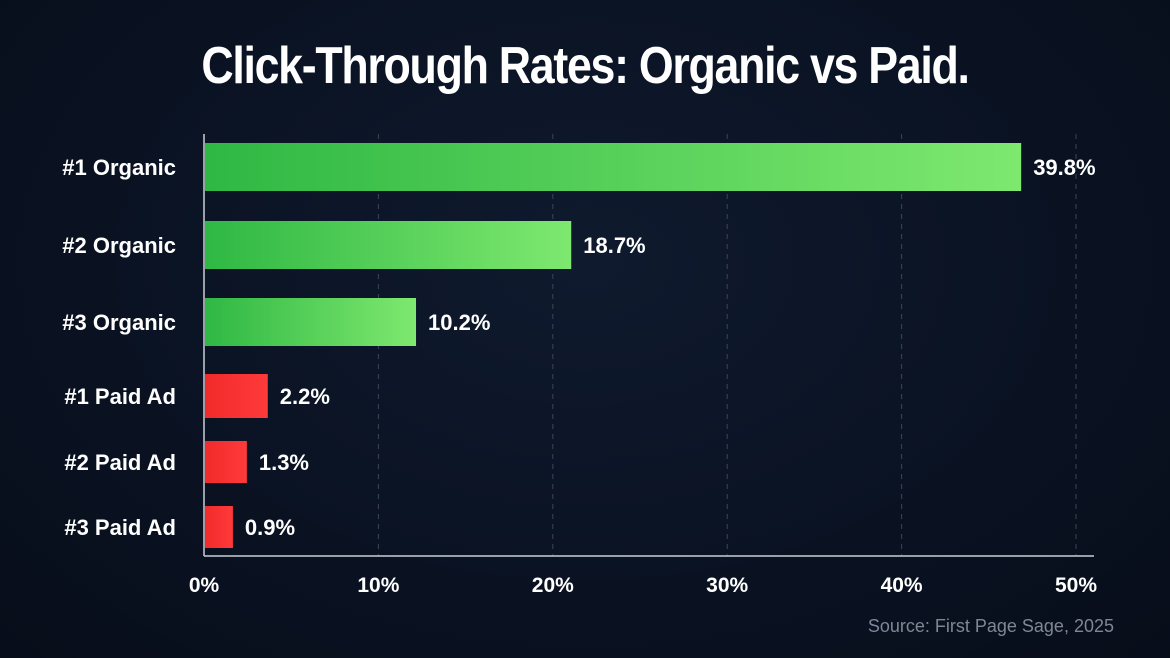 This screenshot has height=658, width=1170. What do you see at coordinates (119, 245) in the screenshot?
I see `category-label: #2 Organic` at bounding box center [119, 245].